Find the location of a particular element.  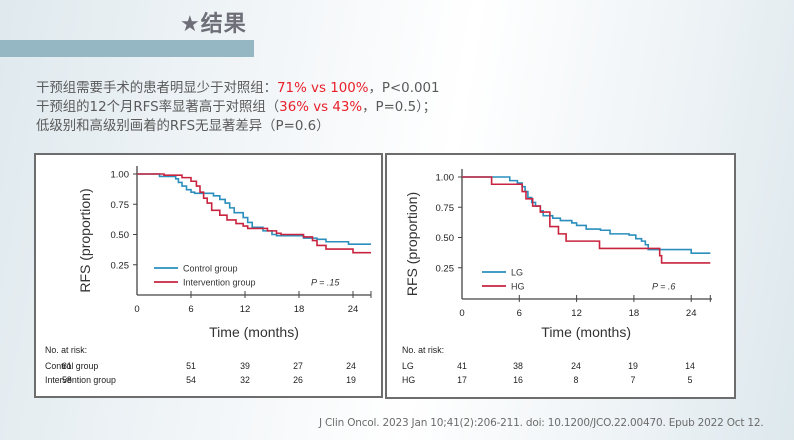

legend-label: HG is located at coordinates (518, 287).